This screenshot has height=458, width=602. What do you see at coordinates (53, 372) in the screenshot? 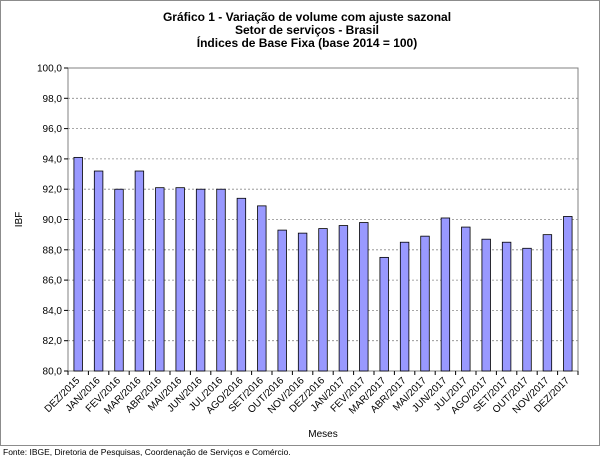
I see `y-tick-label: 80,0` at bounding box center [53, 372].